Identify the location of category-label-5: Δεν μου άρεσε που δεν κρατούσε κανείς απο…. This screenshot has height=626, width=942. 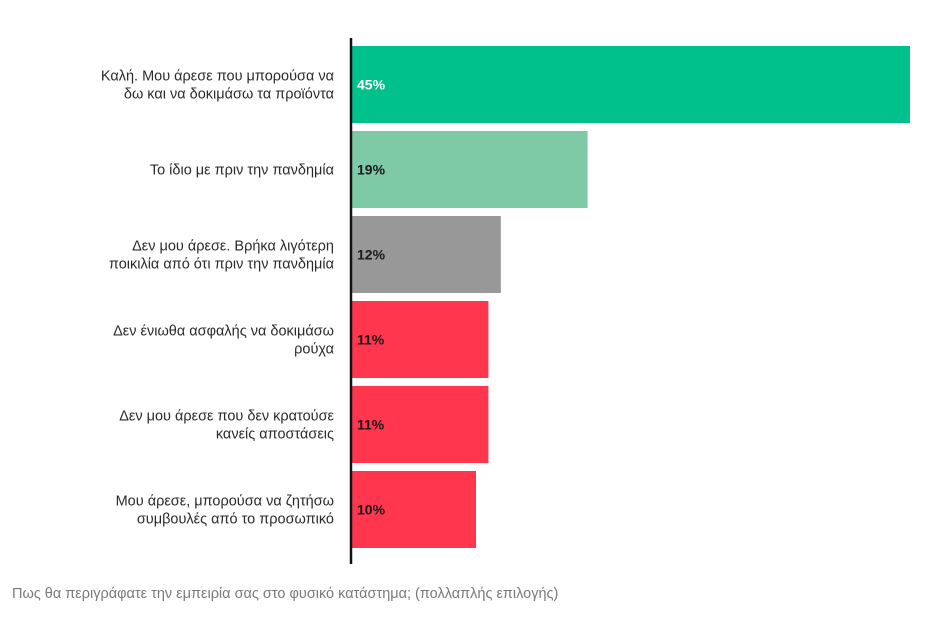
(226, 426).